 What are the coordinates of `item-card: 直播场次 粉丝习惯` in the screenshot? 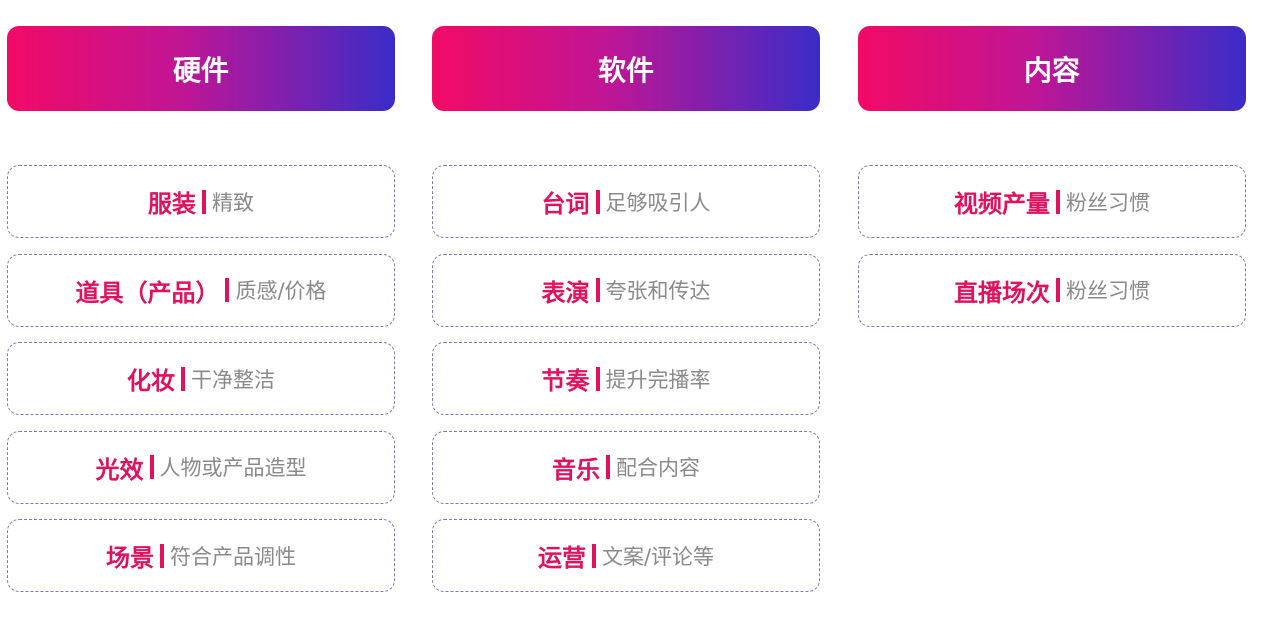 It's located at (1052, 290).